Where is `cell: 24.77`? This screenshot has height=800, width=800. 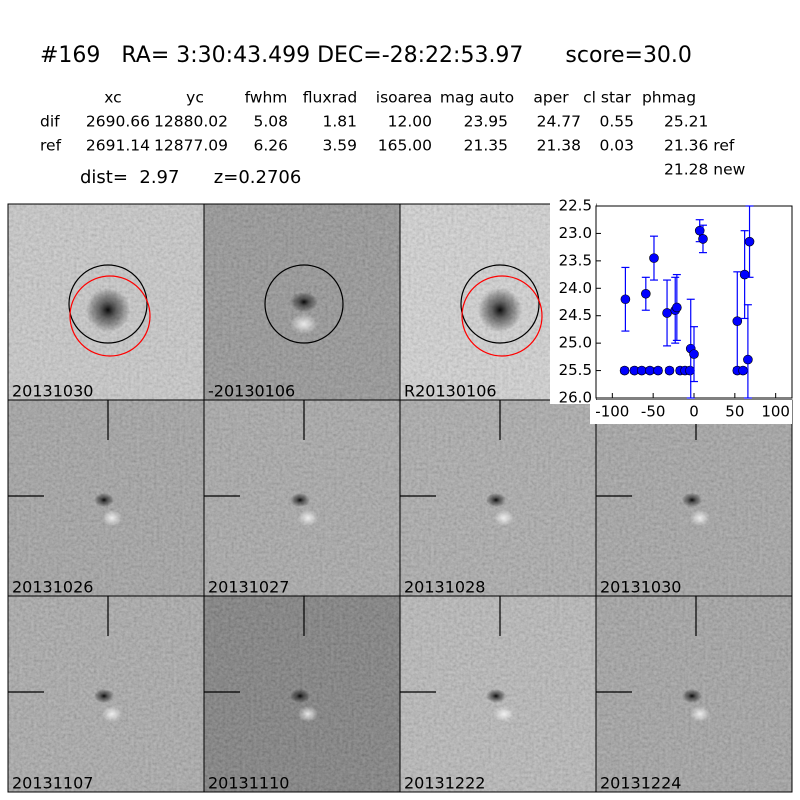
cell: 24.77 is located at coordinates (559, 122).